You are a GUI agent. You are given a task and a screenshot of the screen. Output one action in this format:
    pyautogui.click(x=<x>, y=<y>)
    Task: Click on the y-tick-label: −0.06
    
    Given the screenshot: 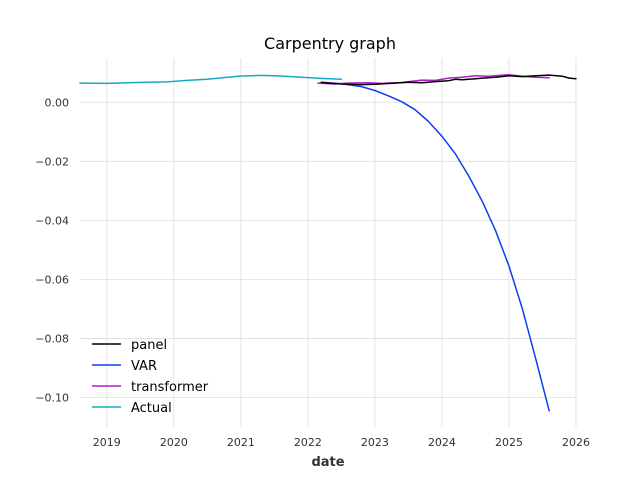 What is the action you would take?
    pyautogui.click(x=52, y=279)
    